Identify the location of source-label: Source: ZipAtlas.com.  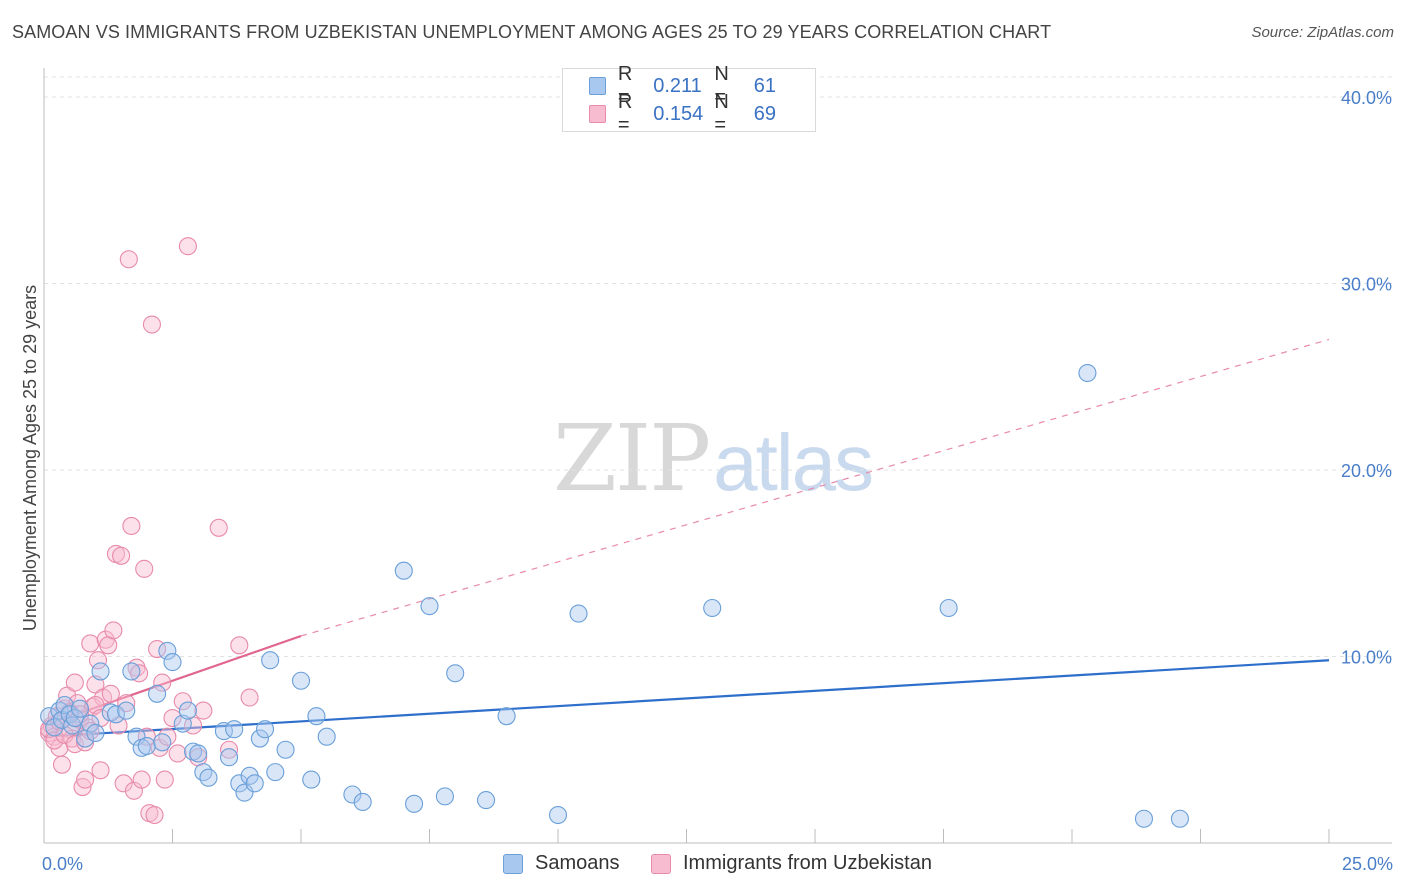
(1322, 32).